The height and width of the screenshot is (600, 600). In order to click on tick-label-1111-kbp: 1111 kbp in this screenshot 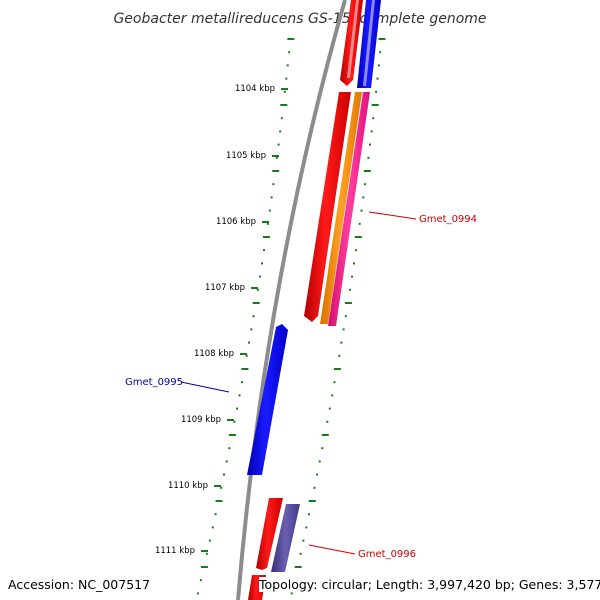, I will do `click(175, 551)`.